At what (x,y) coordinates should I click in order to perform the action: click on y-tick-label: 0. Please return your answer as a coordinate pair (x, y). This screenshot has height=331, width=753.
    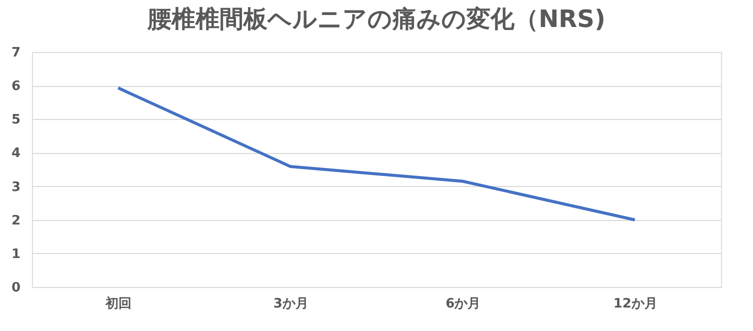
    Looking at the image, I should click on (15, 288).